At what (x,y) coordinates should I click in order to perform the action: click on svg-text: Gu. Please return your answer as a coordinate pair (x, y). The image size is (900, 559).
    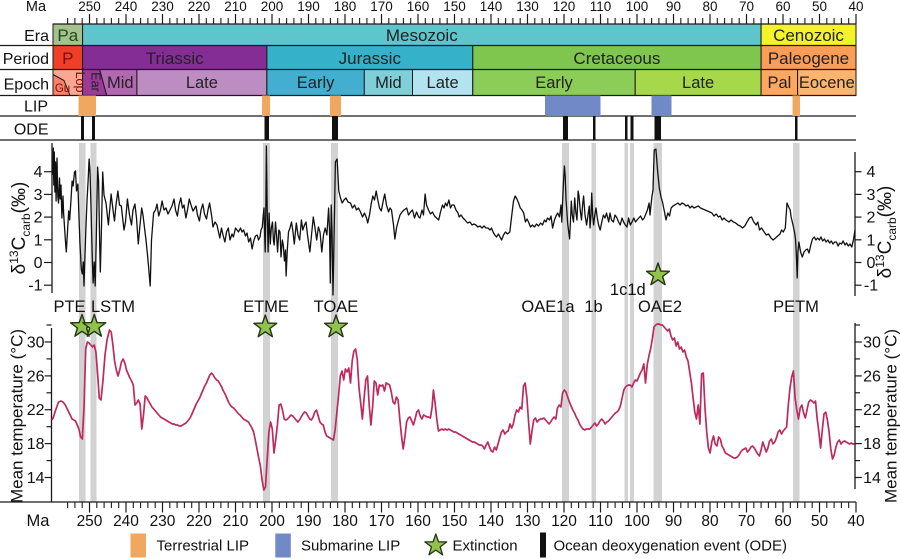
    Looking at the image, I should click on (62, 89).